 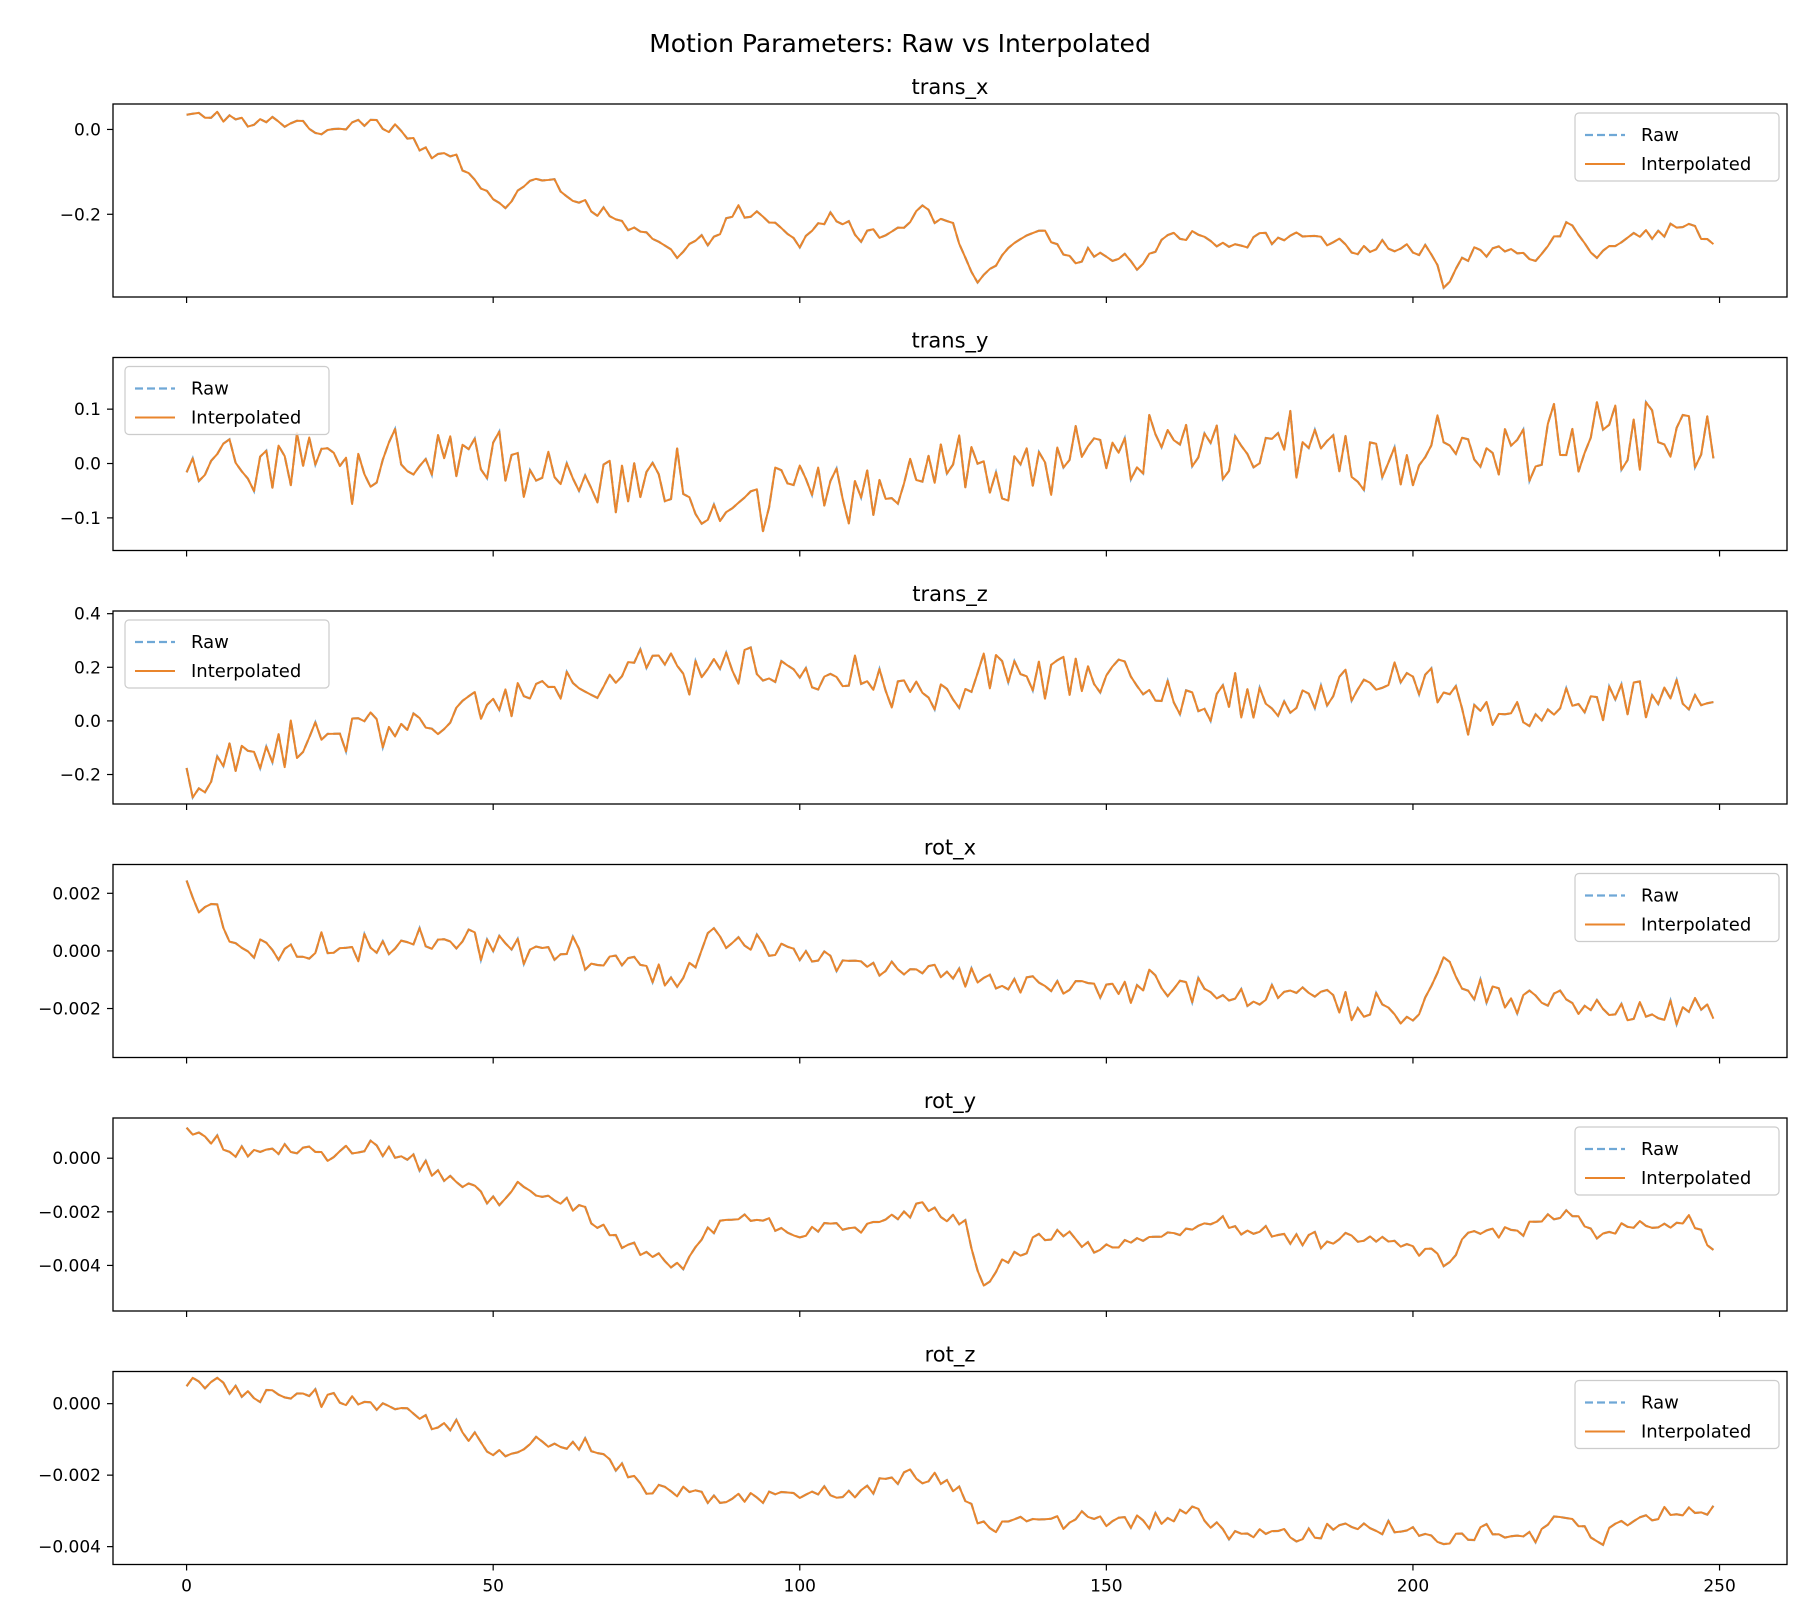 What do you see at coordinates (1719, 1587) in the screenshot?
I see `x-tick-label: 250` at bounding box center [1719, 1587].